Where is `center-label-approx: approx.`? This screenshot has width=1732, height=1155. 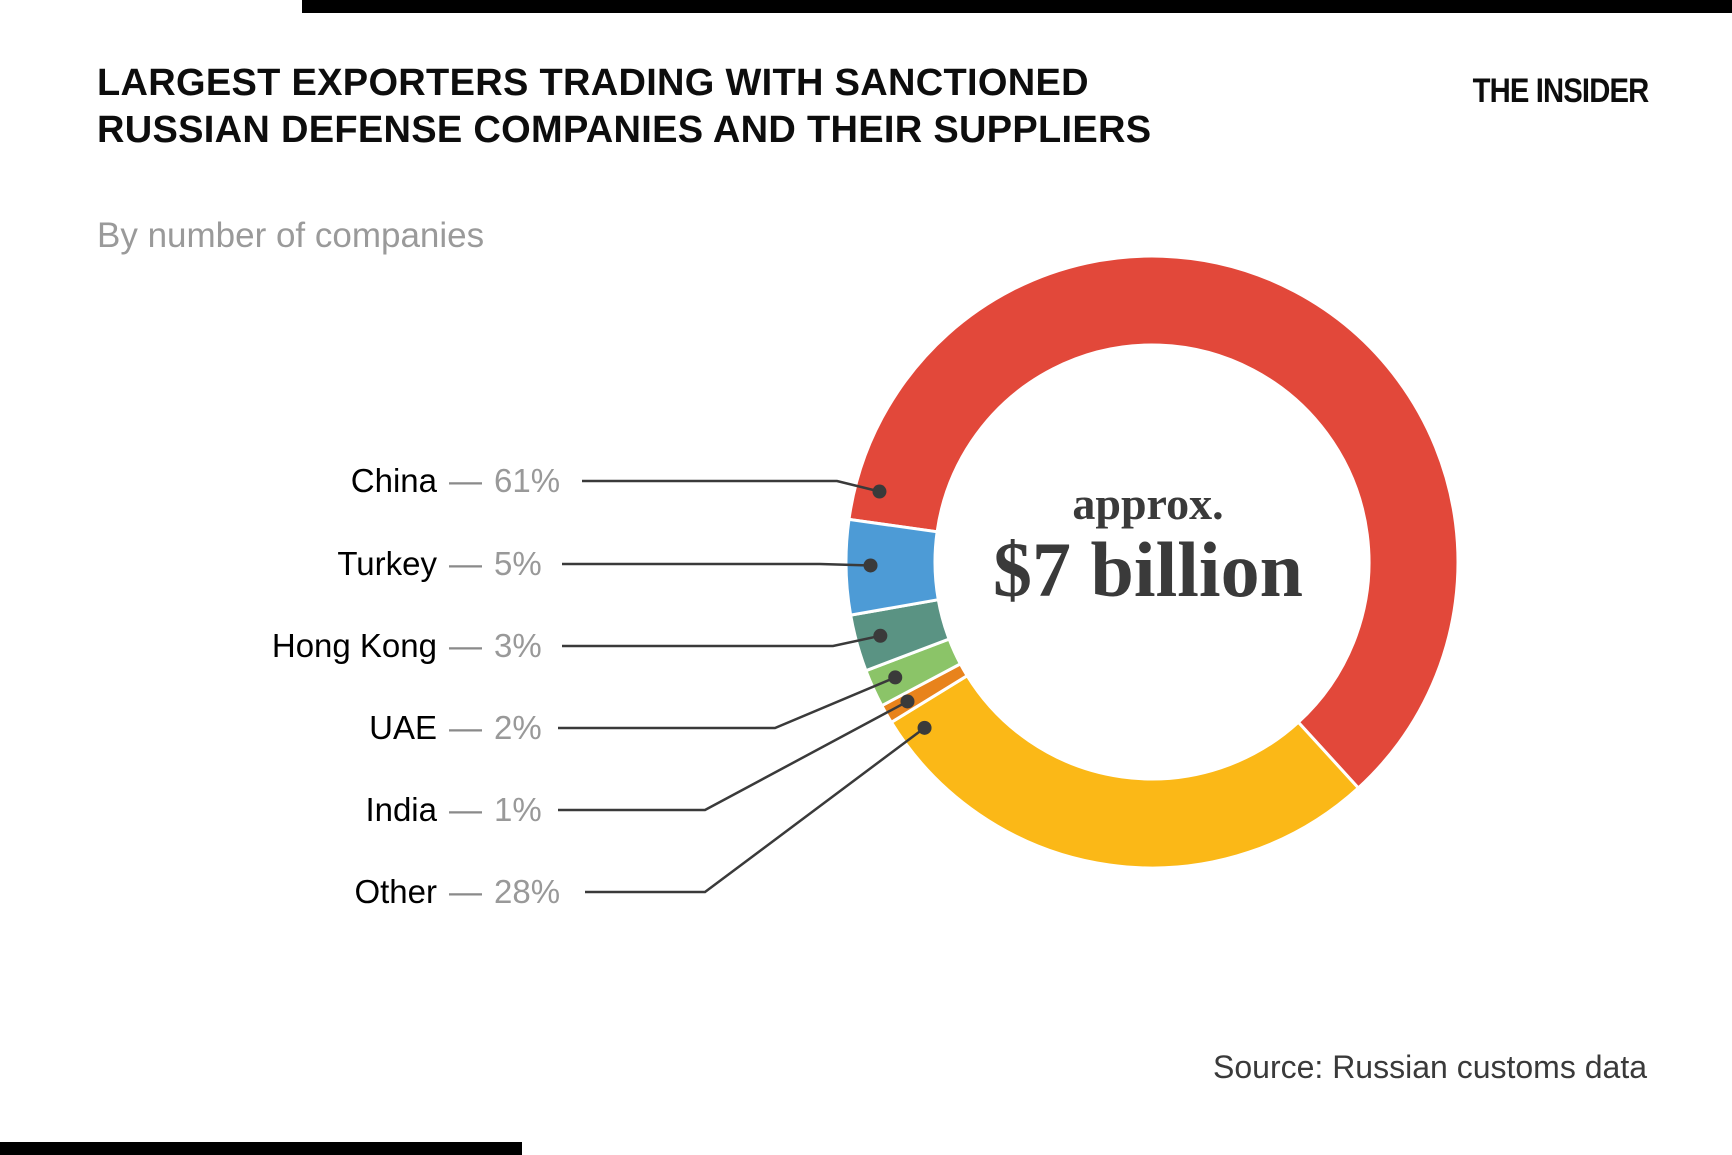
center-label-approx: approx. is located at coordinates (1148, 503).